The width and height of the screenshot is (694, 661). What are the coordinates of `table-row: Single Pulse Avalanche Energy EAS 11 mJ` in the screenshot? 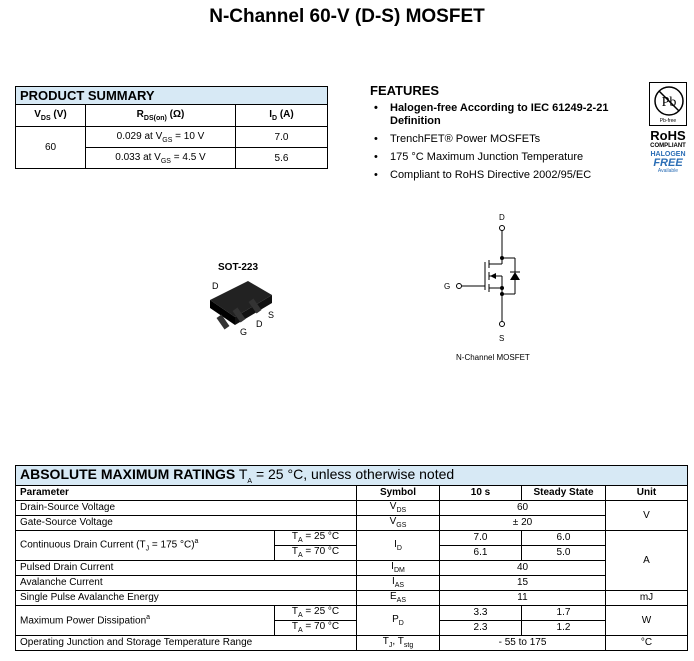 It's located at (351, 597).